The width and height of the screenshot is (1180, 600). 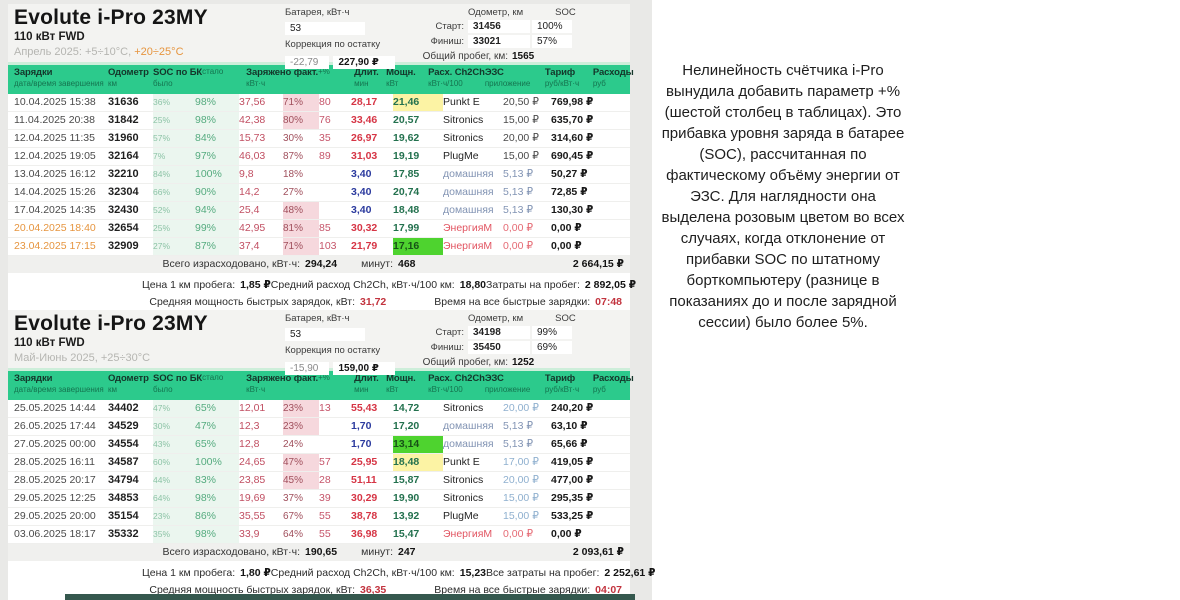 I want to click on correction-rub-value: 227,90 ₽, so click(x=364, y=62).